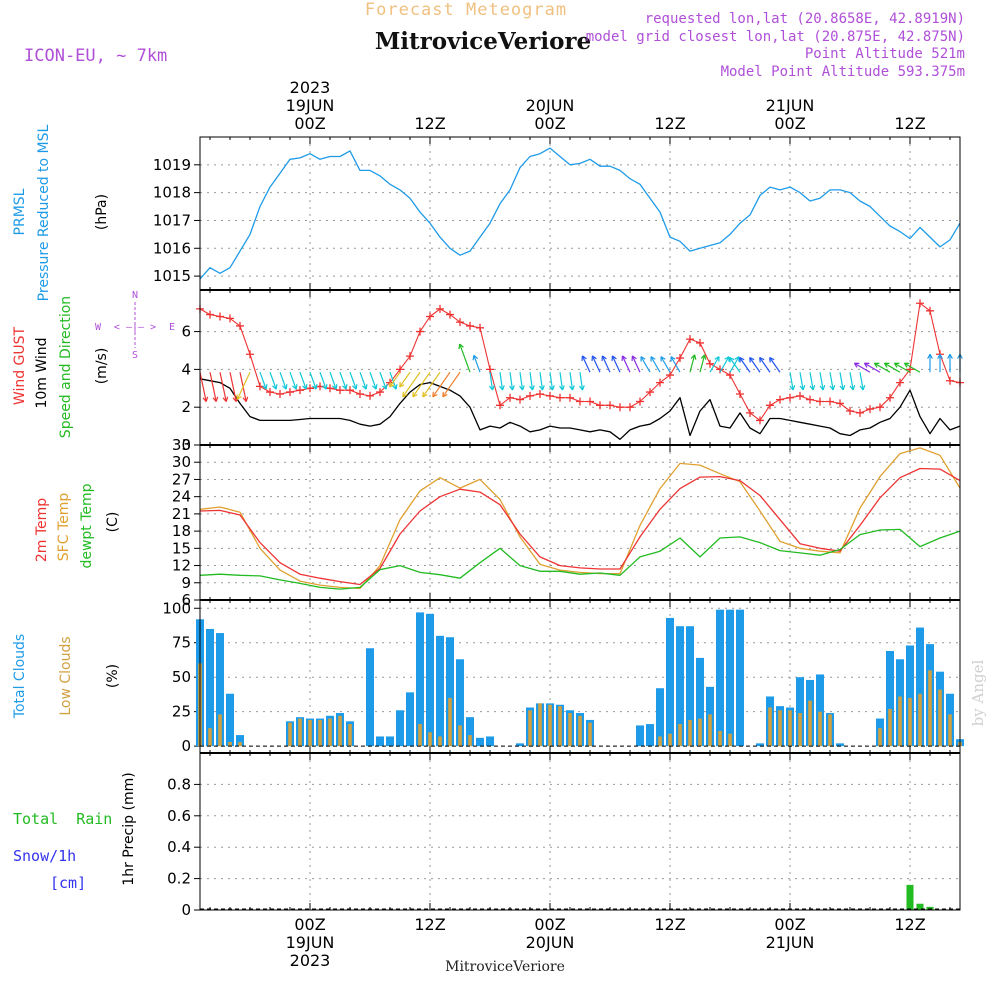  I want to click on top-title: Forecast Meteogram, so click(466, 10).